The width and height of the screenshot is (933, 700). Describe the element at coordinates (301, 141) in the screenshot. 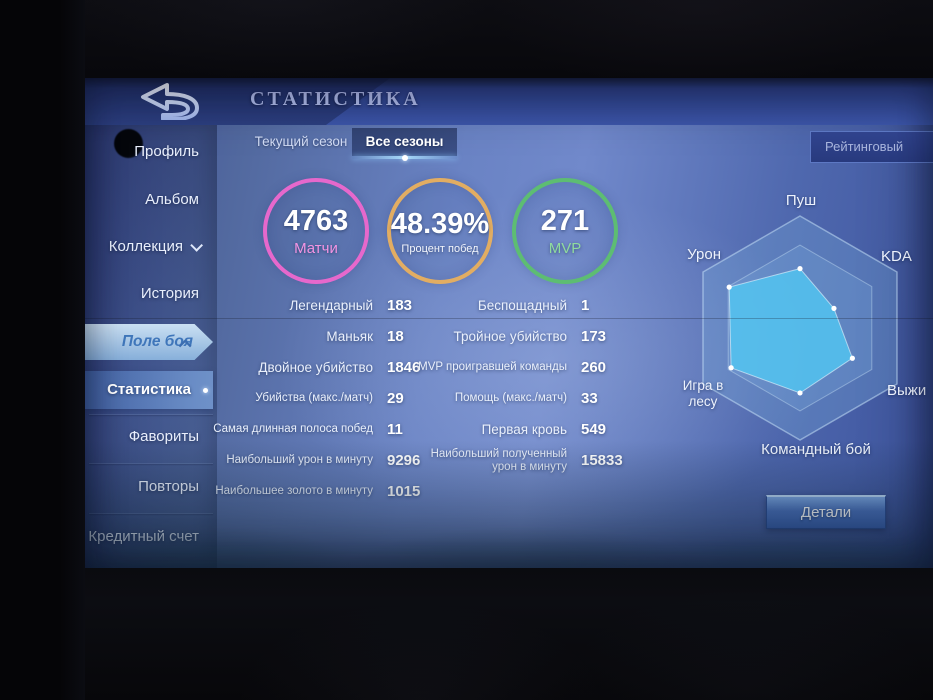

I see `tab-current-season: Текущий сезон` at that location.